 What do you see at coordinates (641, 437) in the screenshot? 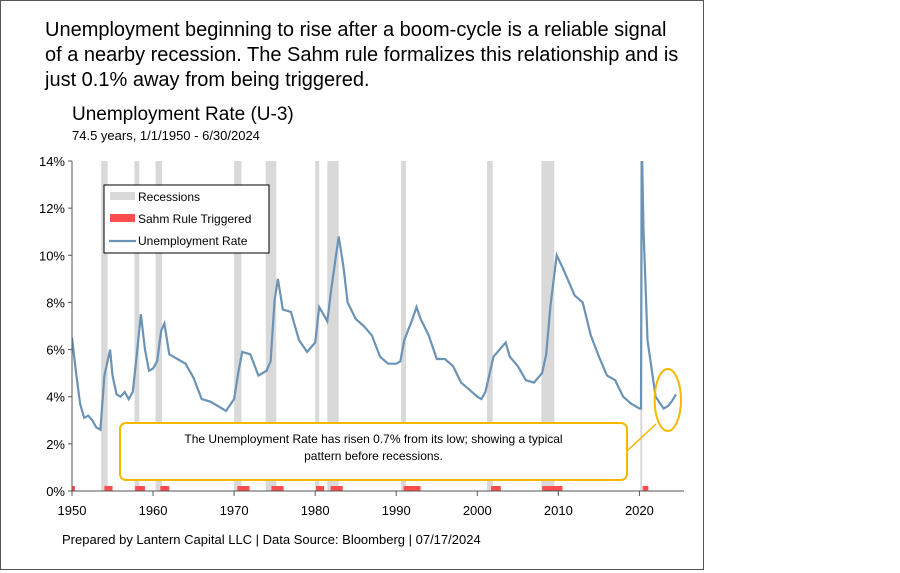
I see `annotation-connector` at bounding box center [641, 437].